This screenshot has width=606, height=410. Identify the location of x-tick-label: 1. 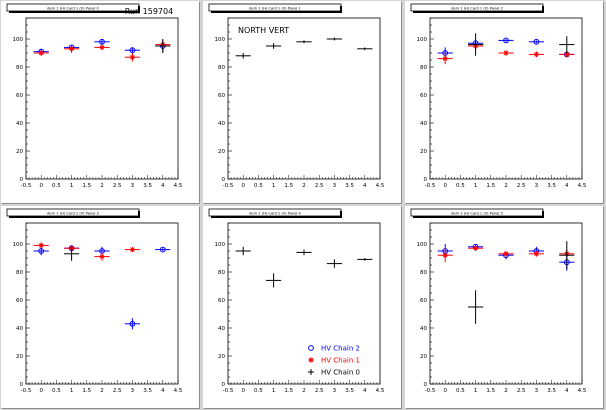
(274, 391).